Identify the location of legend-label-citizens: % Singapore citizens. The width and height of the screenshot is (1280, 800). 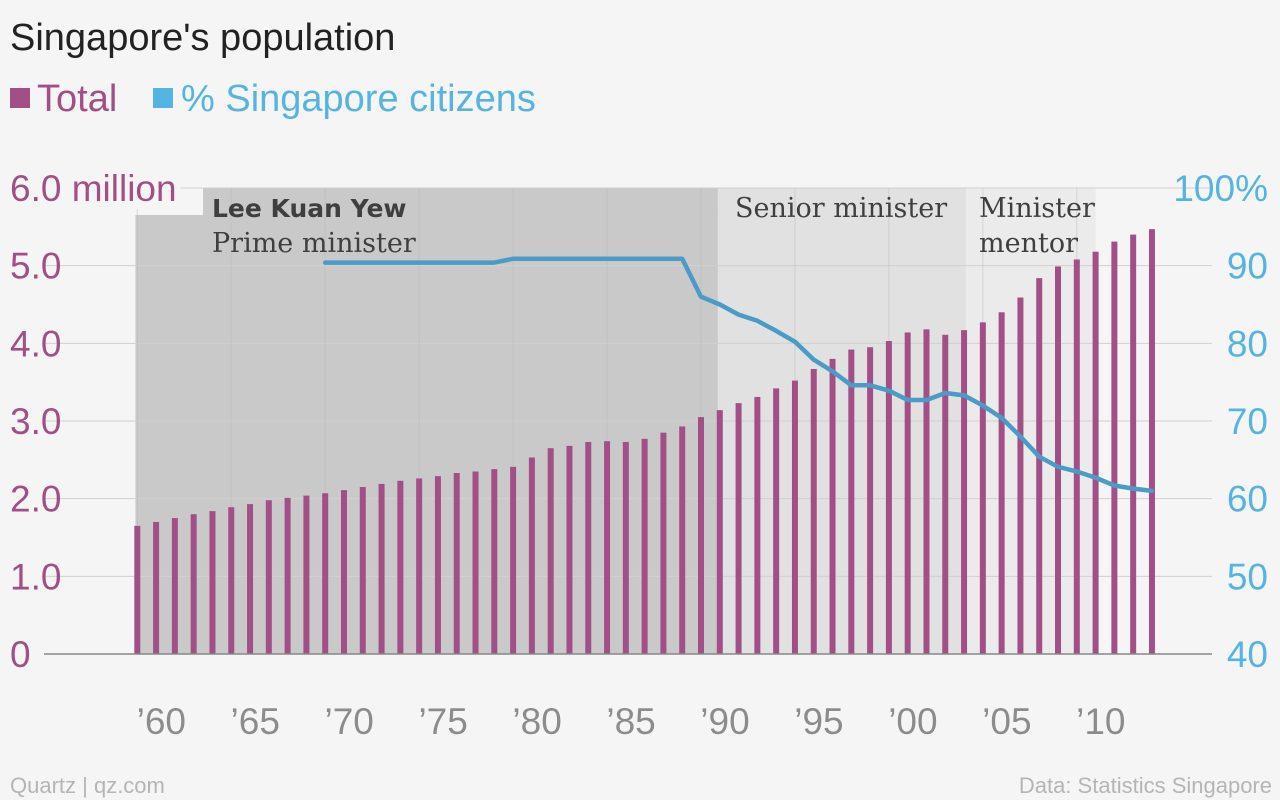
(358, 99).